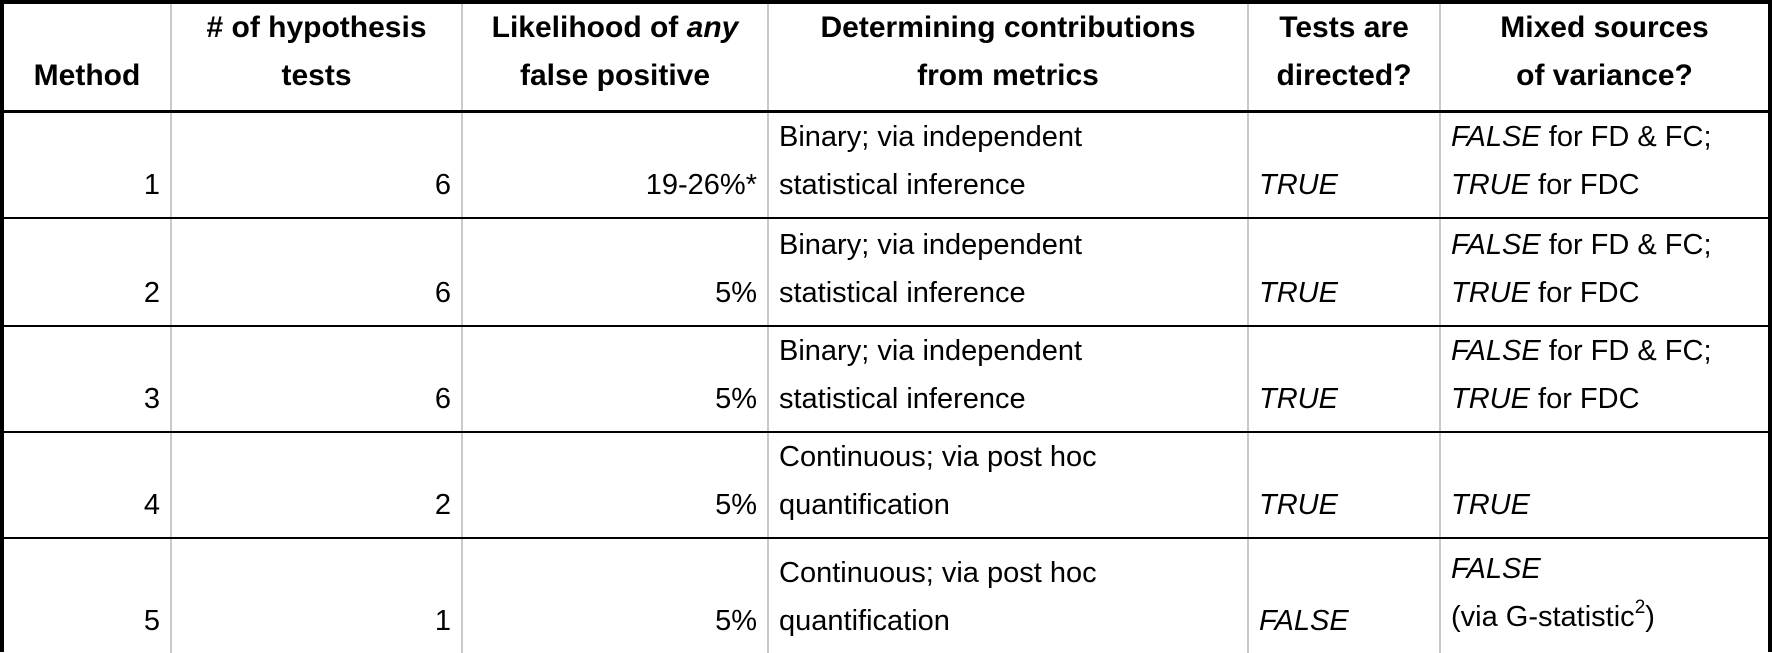 This screenshot has height=653, width=1772. I want to click on cell-method: 1, so click(87, 165).